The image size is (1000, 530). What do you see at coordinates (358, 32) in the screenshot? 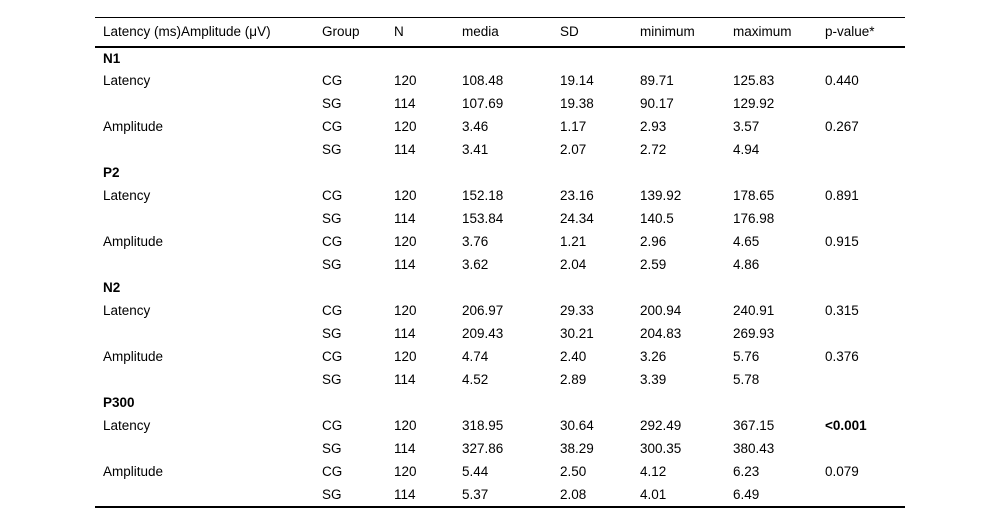
I see `header-group: Group` at bounding box center [358, 32].